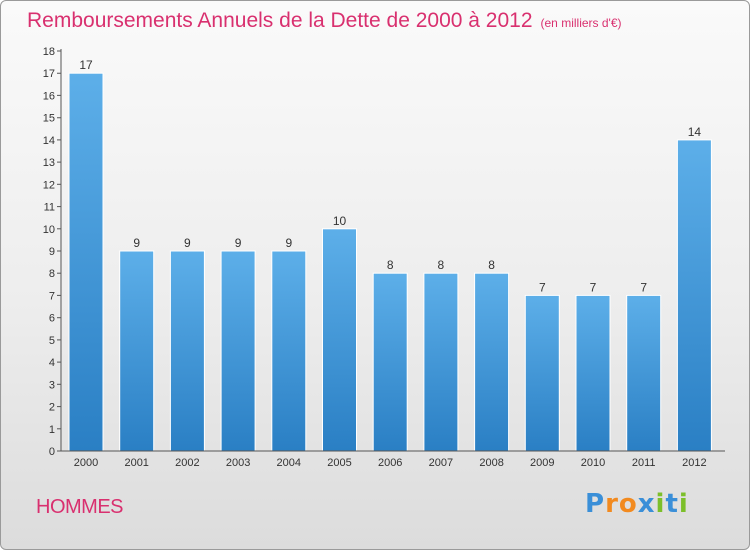  Describe the element at coordinates (49, 185) in the screenshot. I see `y-tick-label-12: 12` at that location.